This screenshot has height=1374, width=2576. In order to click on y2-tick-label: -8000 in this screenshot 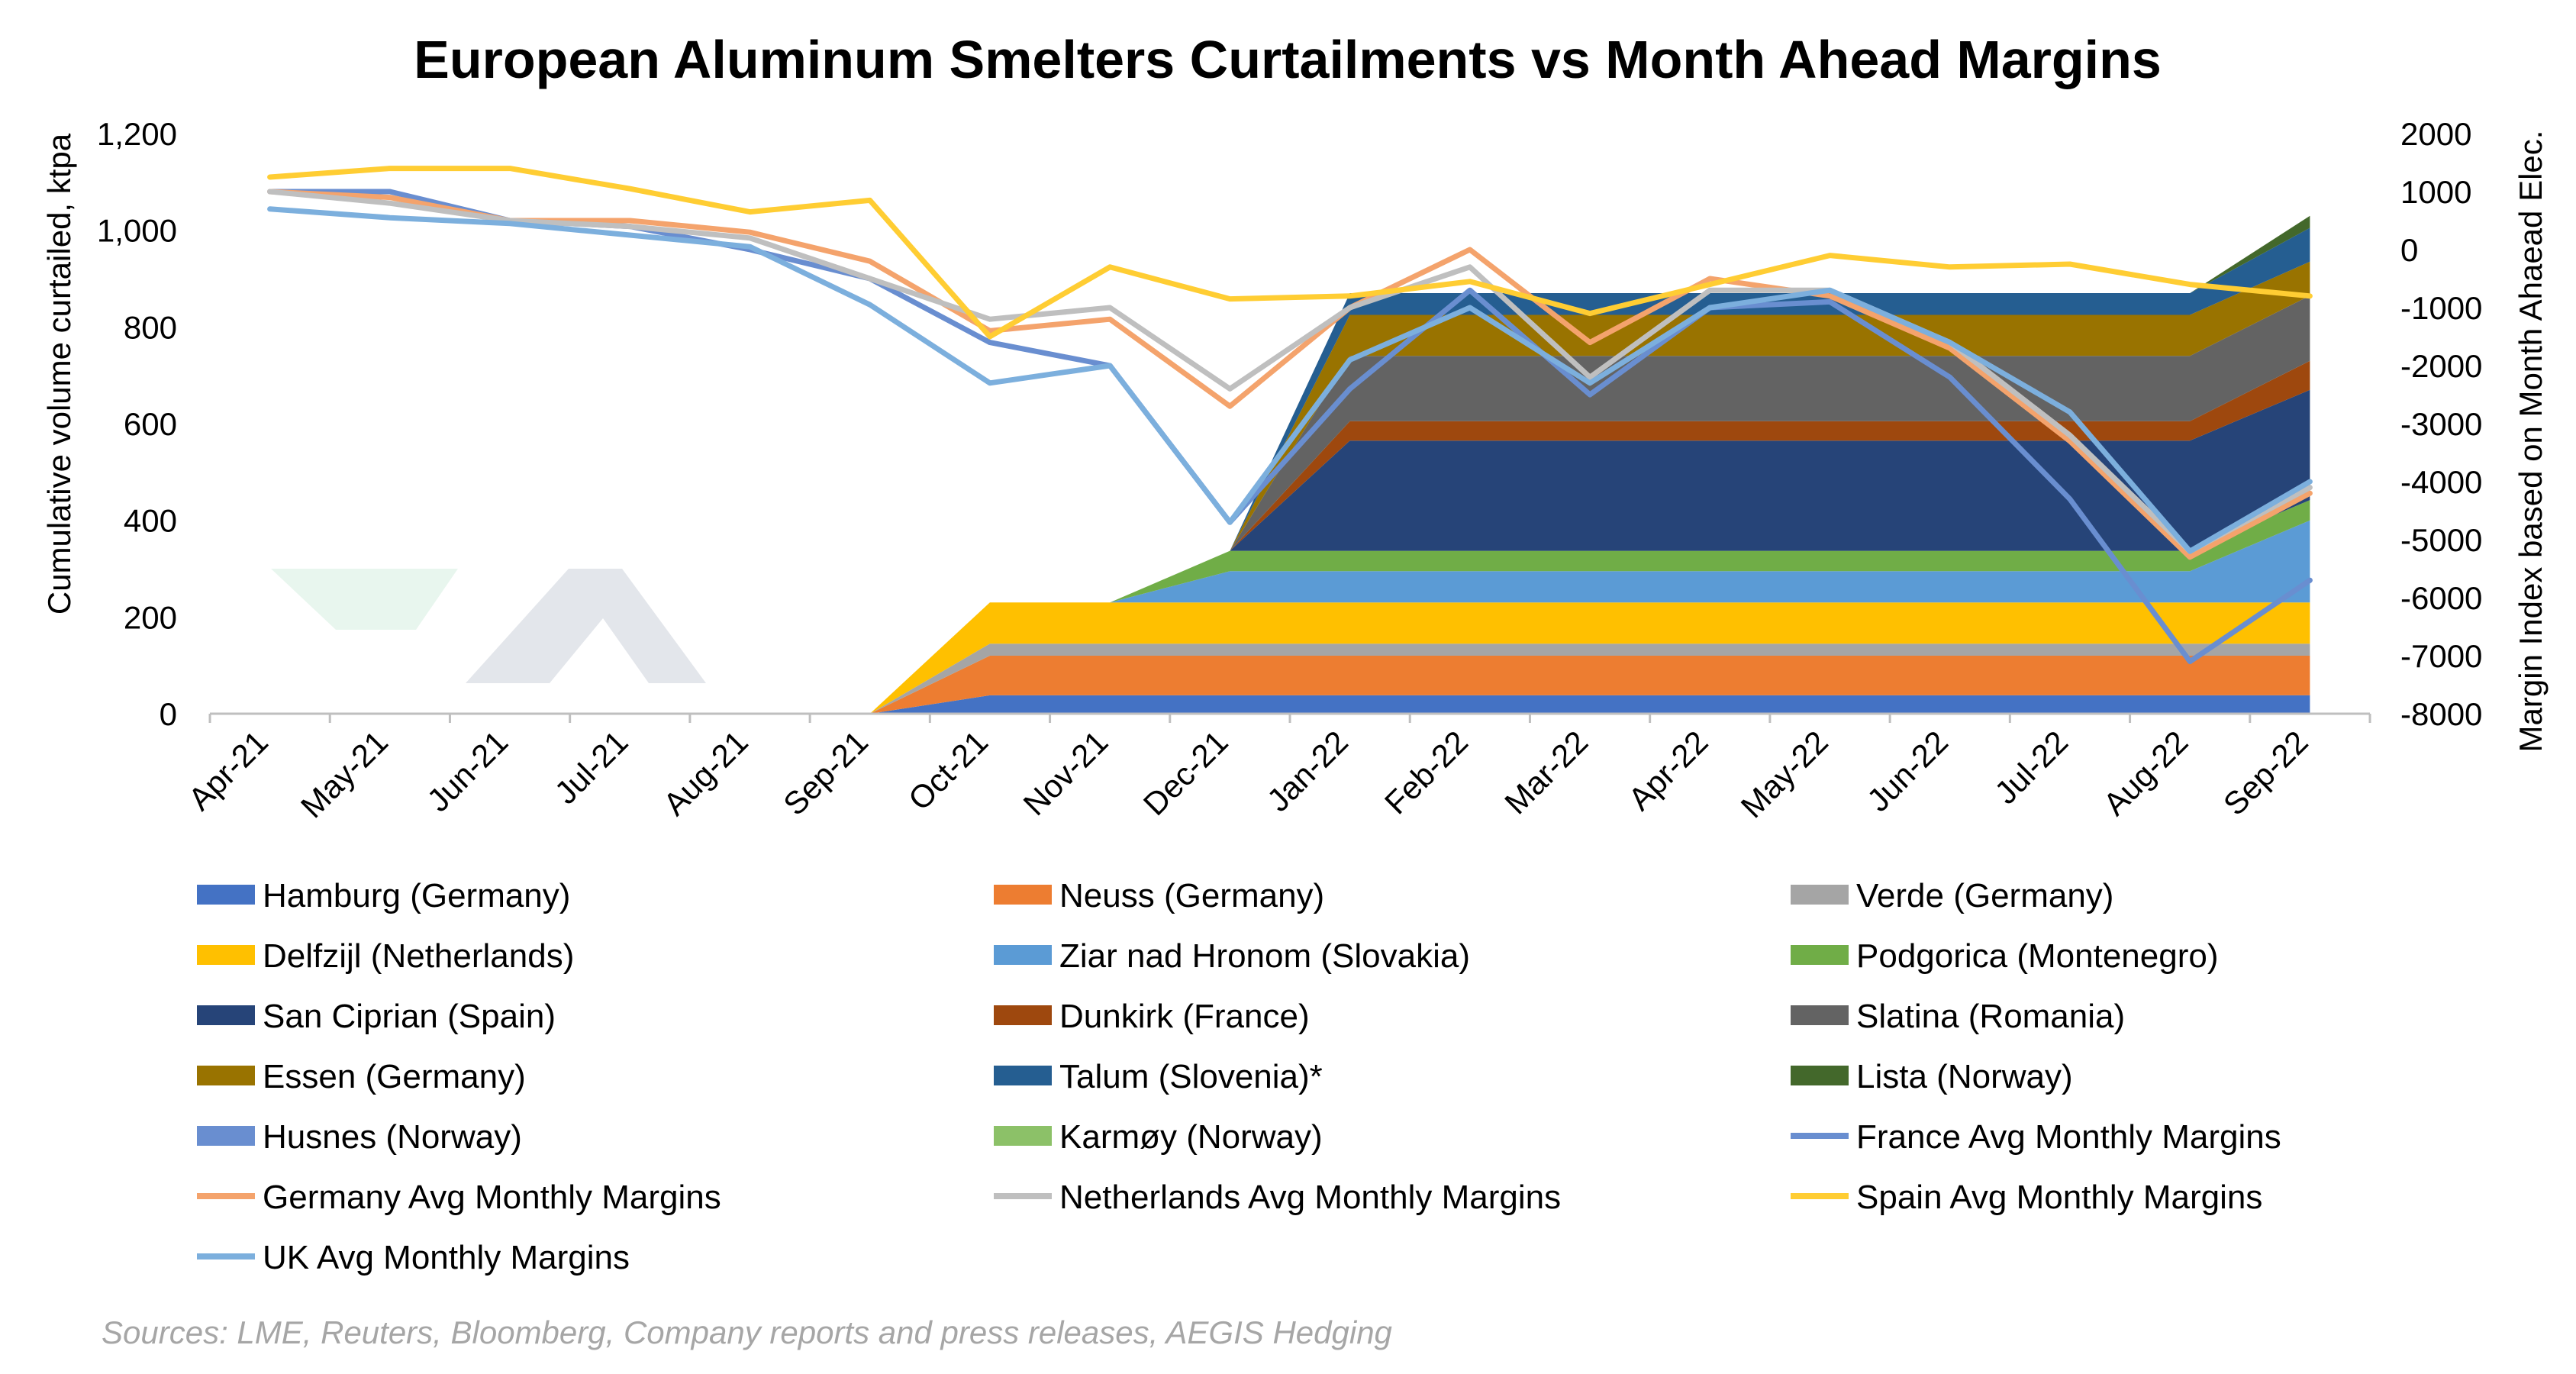, I will do `click(2441, 714)`.